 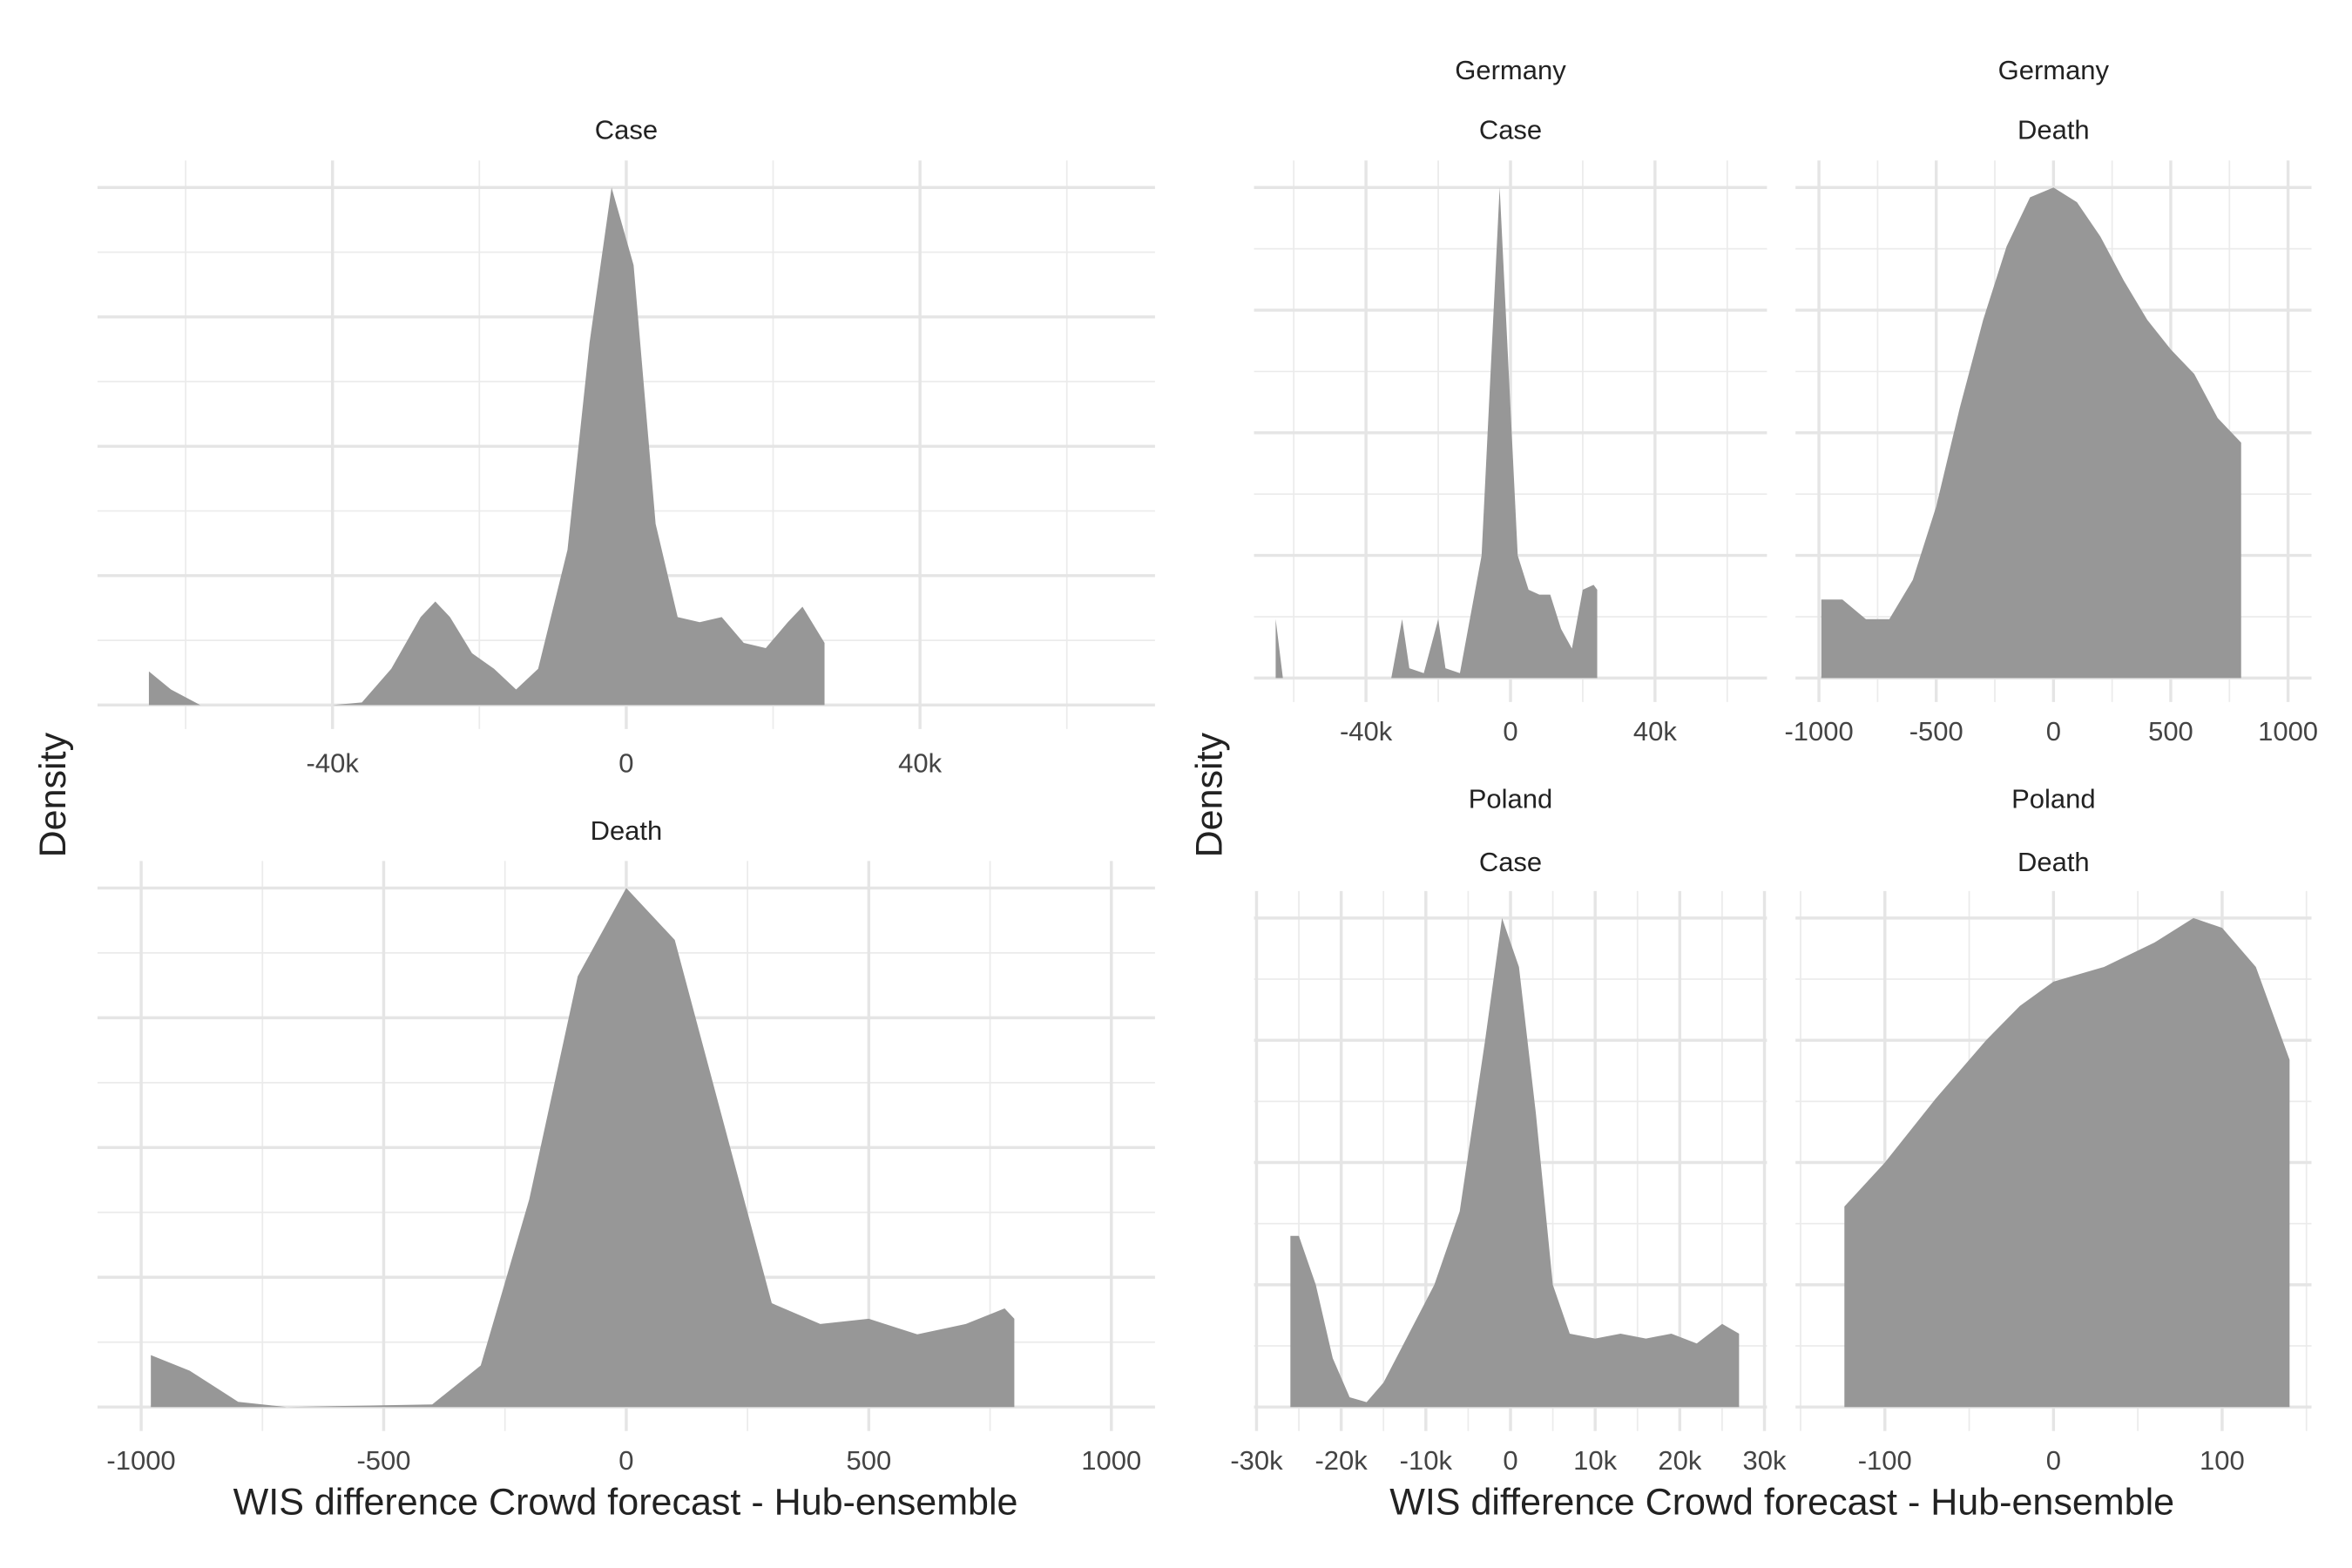 I want to click on x-tick-label: -10k, so click(x=1427, y=1460).